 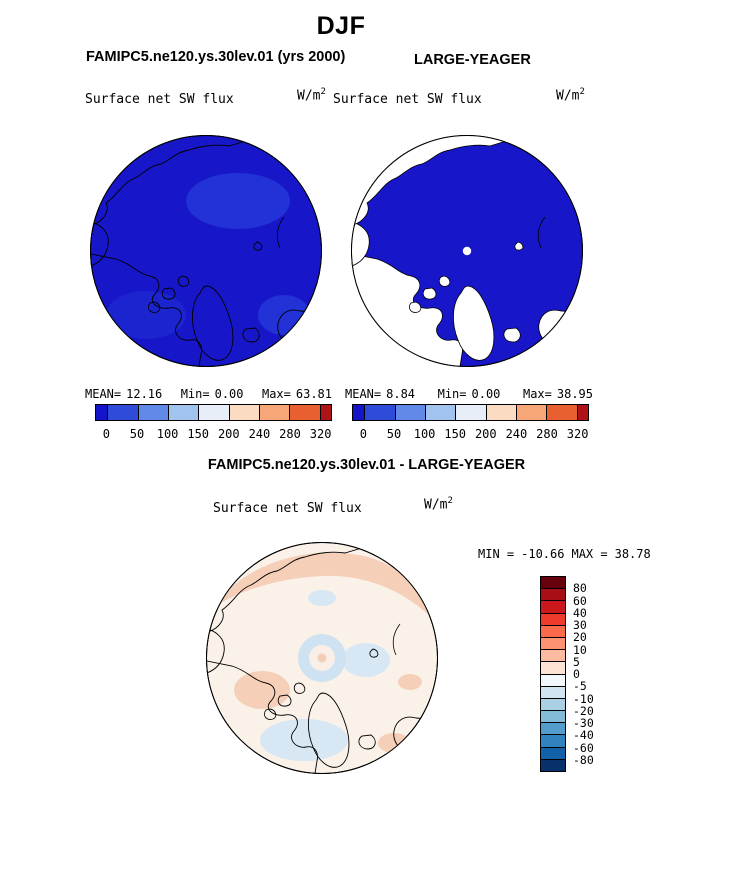 I want to click on colorbar-tick-label: 80, so click(x=580, y=588).